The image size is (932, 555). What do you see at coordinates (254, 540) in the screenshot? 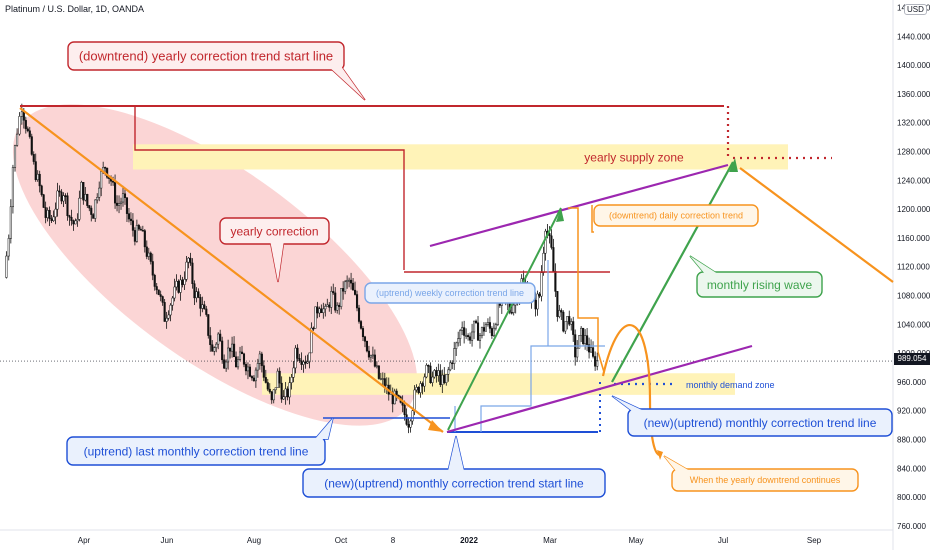
I see `x-tick-label: Aug` at bounding box center [254, 540].